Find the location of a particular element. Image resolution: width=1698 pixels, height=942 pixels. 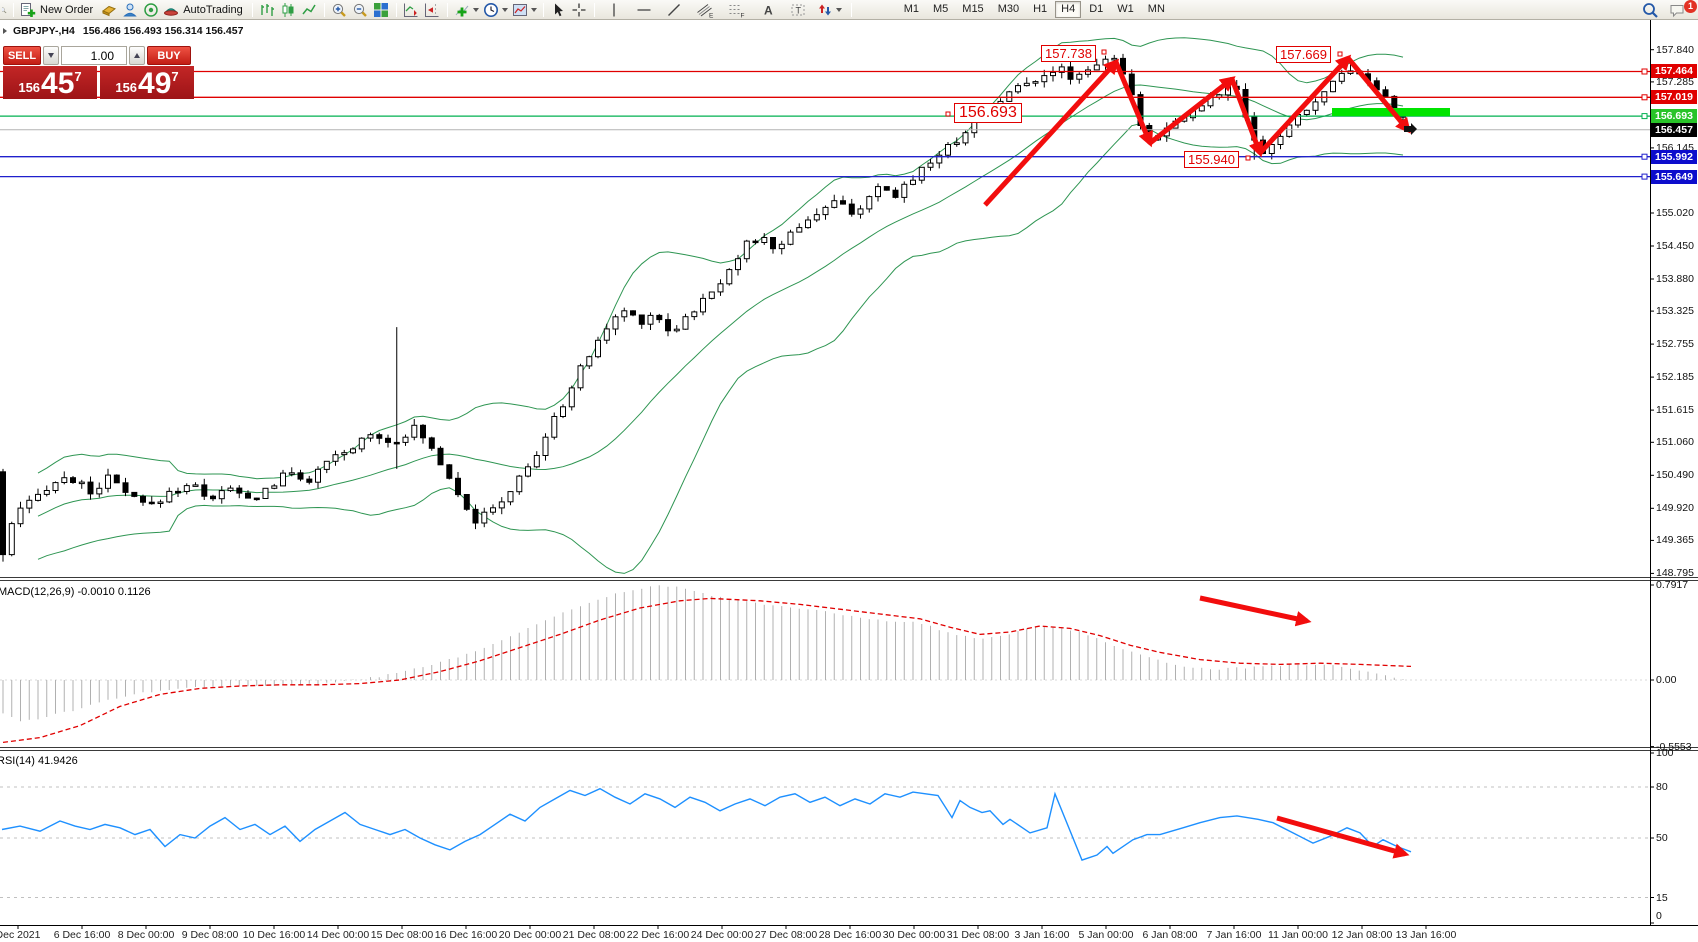

macd-signal-line is located at coordinates (707, 670).